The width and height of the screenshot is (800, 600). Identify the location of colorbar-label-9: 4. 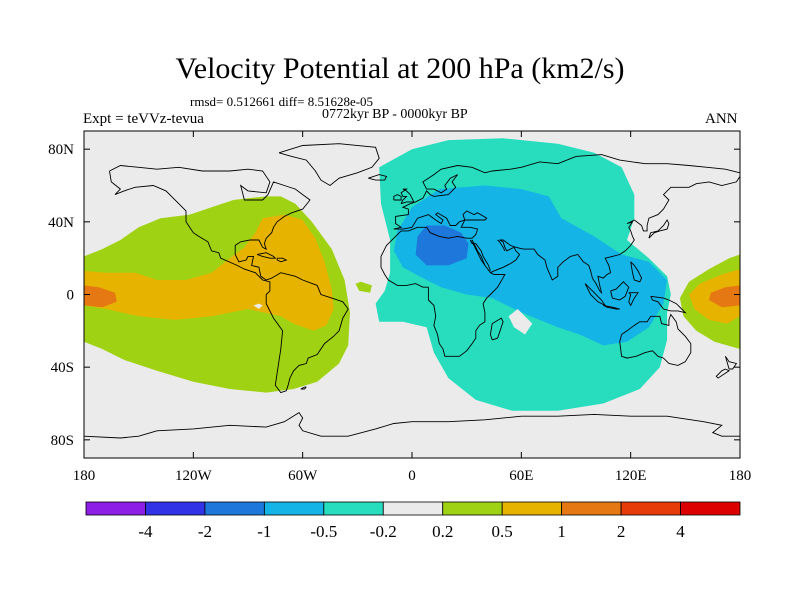
(680, 531).